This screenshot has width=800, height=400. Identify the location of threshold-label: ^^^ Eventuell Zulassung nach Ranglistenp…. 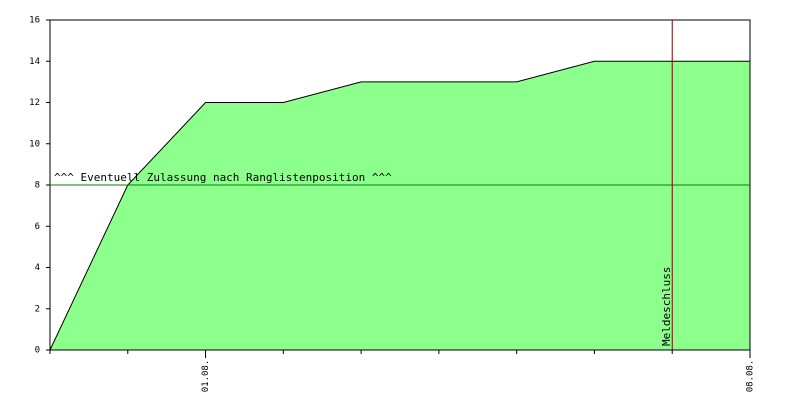
(223, 177).